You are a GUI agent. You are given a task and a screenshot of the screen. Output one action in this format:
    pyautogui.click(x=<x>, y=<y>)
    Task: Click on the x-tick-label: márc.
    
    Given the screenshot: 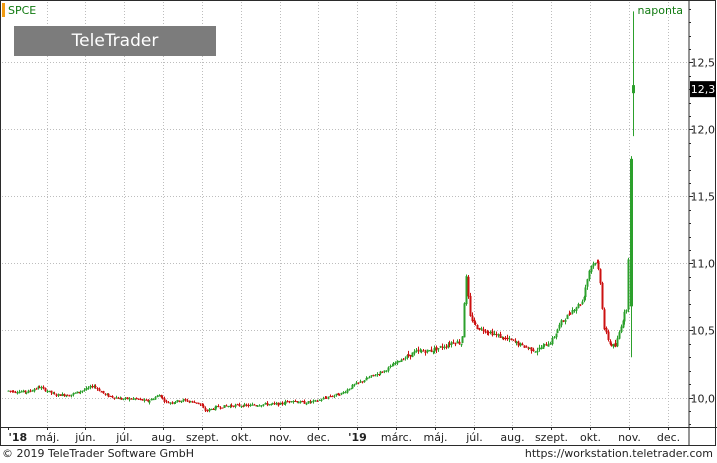 What is the action you would take?
    pyautogui.click(x=396, y=437)
    